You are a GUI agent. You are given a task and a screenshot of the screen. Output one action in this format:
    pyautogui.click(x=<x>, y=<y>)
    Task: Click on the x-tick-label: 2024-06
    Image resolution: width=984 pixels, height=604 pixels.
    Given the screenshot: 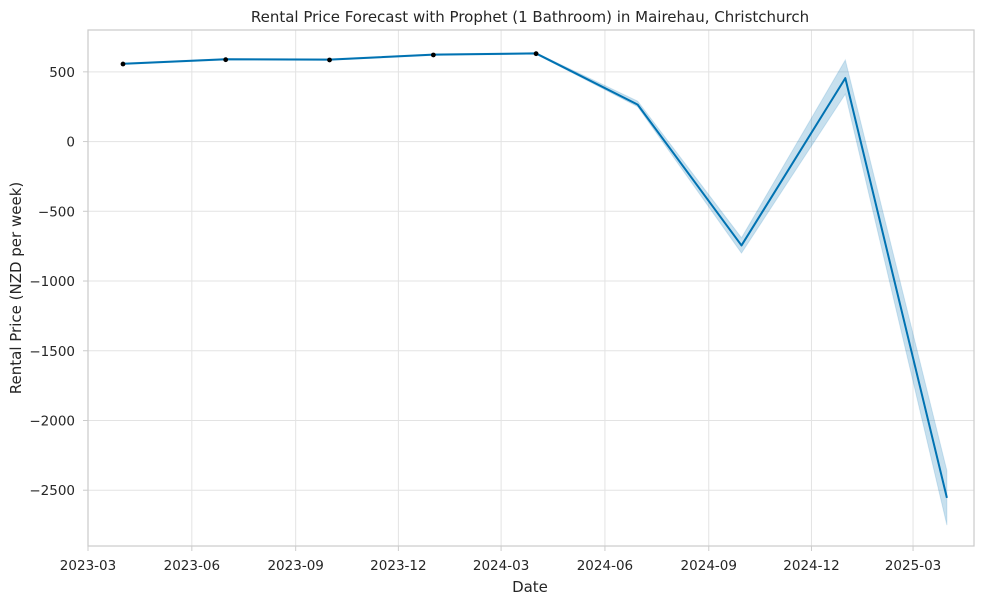 What is the action you would take?
    pyautogui.click(x=605, y=566)
    